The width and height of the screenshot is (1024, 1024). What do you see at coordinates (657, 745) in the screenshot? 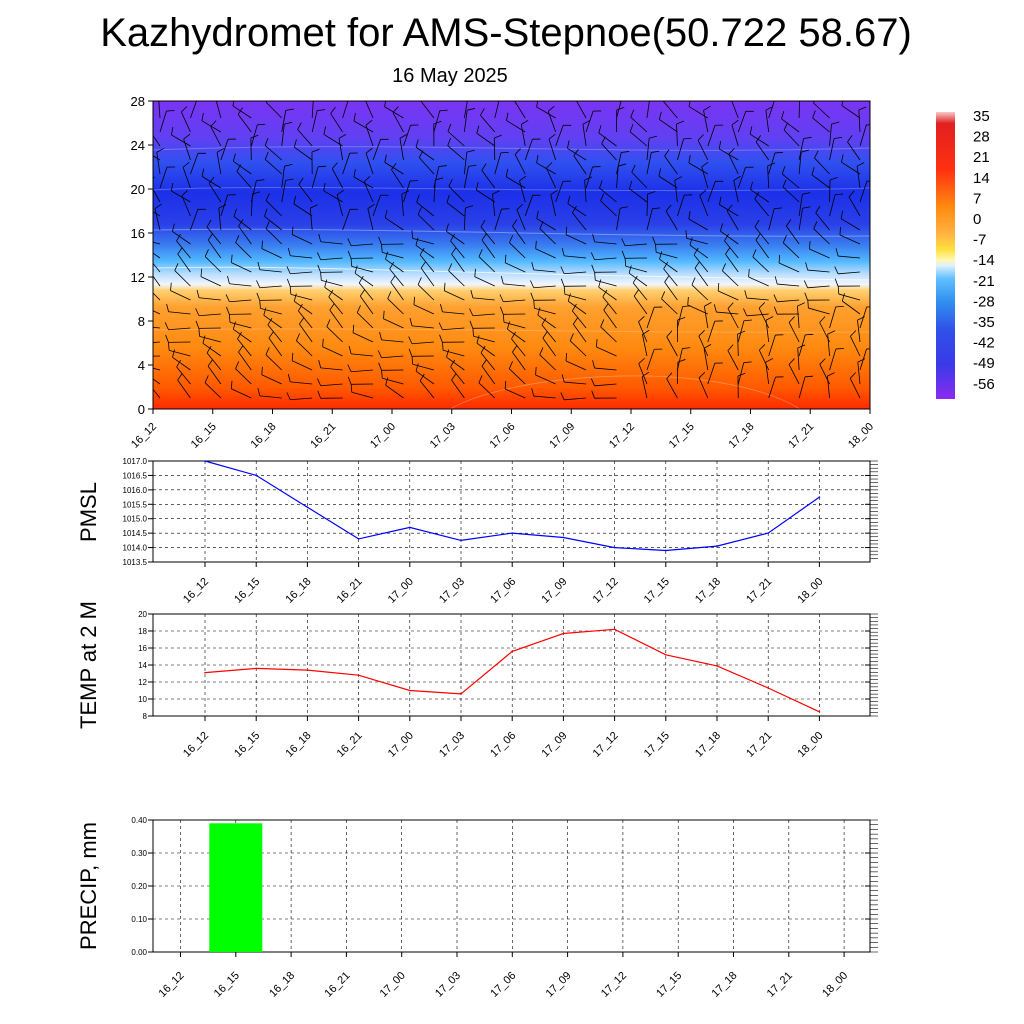
I see `x-tick-label: 17_15` at bounding box center [657, 745].